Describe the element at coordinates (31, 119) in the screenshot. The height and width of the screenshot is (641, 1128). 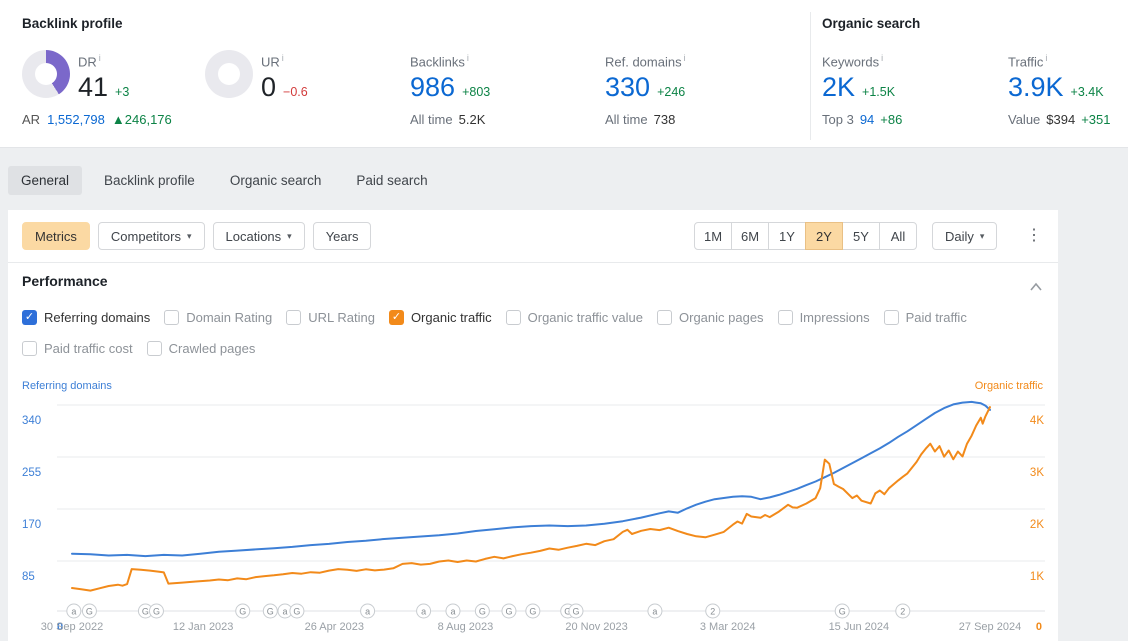
I see `ar-label: AR` at that location.